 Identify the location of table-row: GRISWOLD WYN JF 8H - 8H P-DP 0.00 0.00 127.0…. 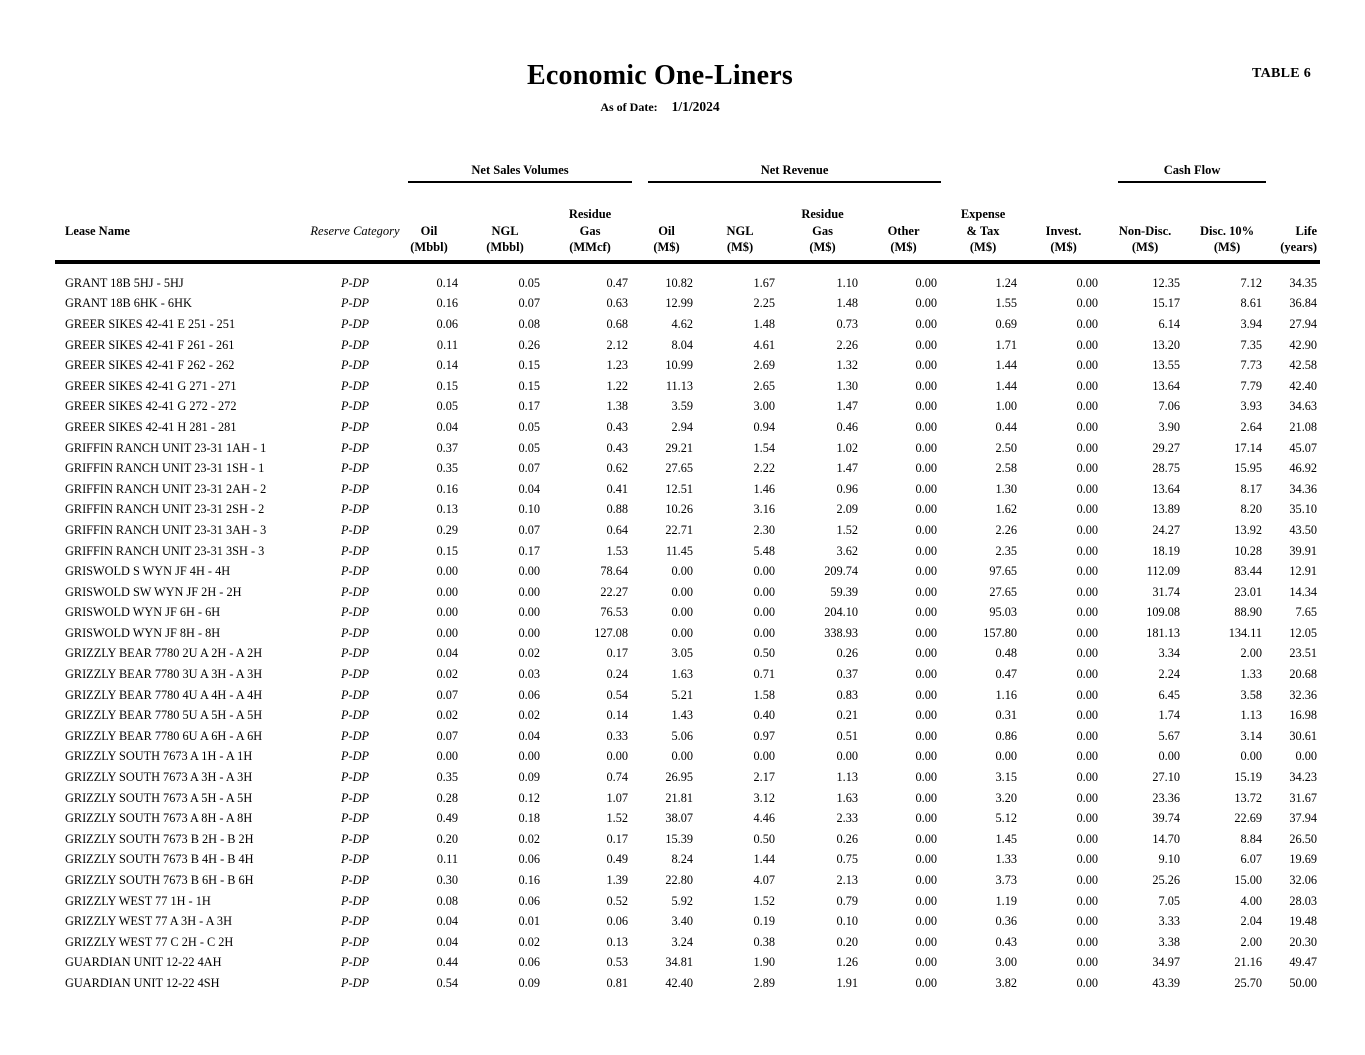
(687, 633).